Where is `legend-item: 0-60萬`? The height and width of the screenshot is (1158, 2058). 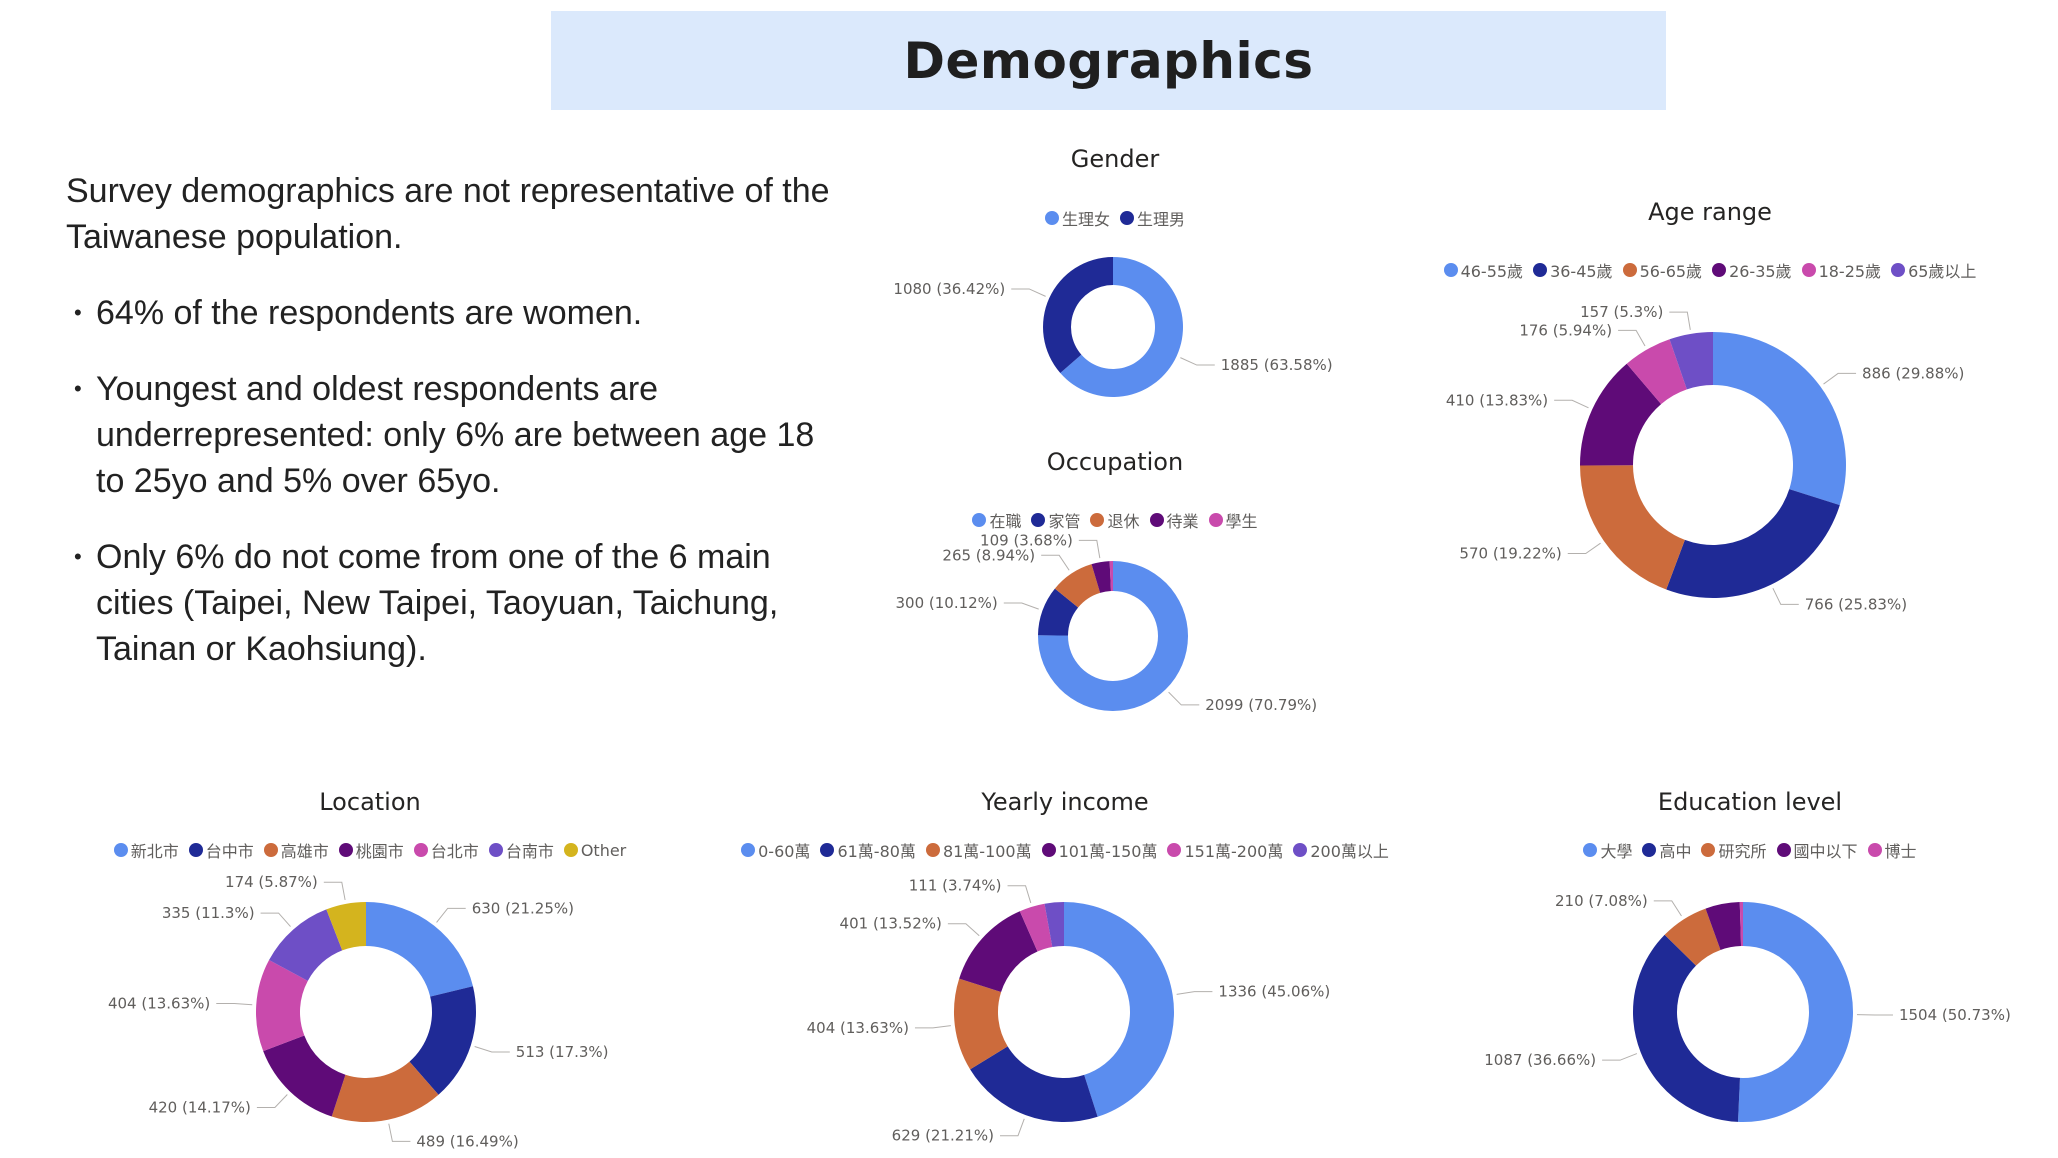
legend-item: 0-60萬 is located at coordinates (775, 850).